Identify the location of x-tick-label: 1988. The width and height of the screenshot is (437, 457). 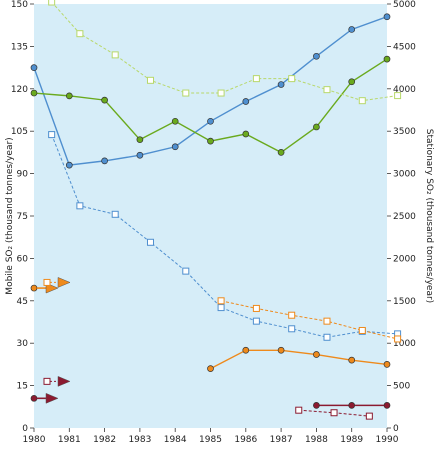
(316, 440).